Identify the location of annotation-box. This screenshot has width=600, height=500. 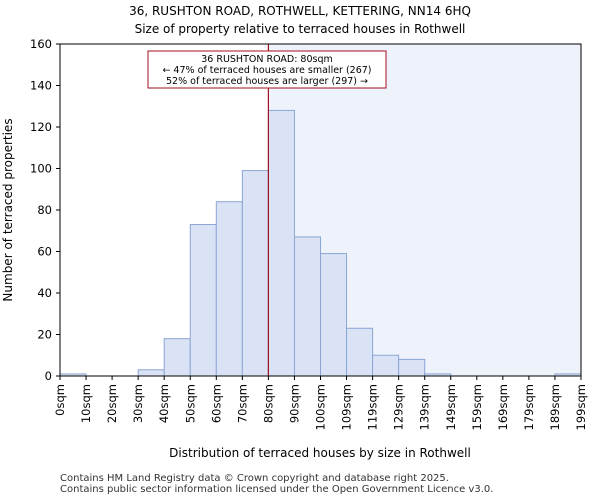
(267, 69).